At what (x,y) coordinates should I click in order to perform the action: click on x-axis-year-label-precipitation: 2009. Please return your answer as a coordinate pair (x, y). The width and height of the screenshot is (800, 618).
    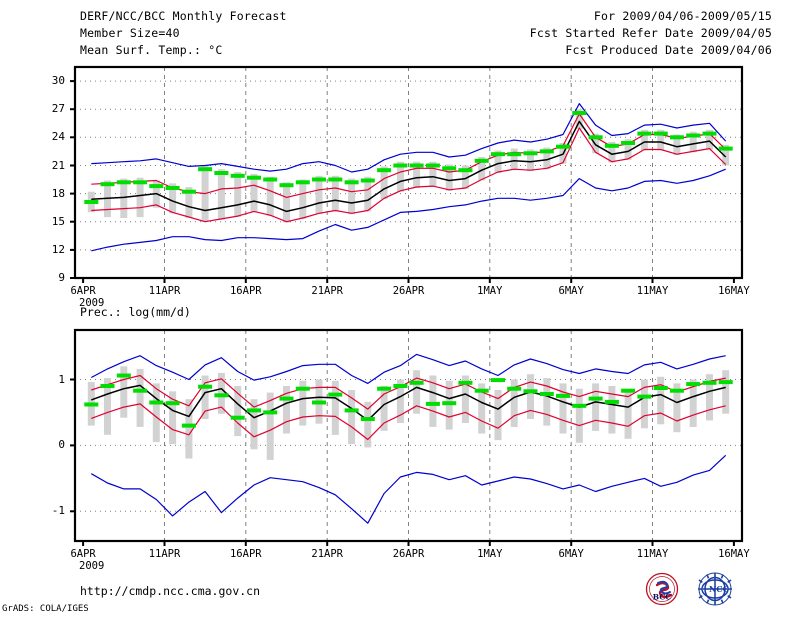
    Looking at the image, I should click on (92, 566).